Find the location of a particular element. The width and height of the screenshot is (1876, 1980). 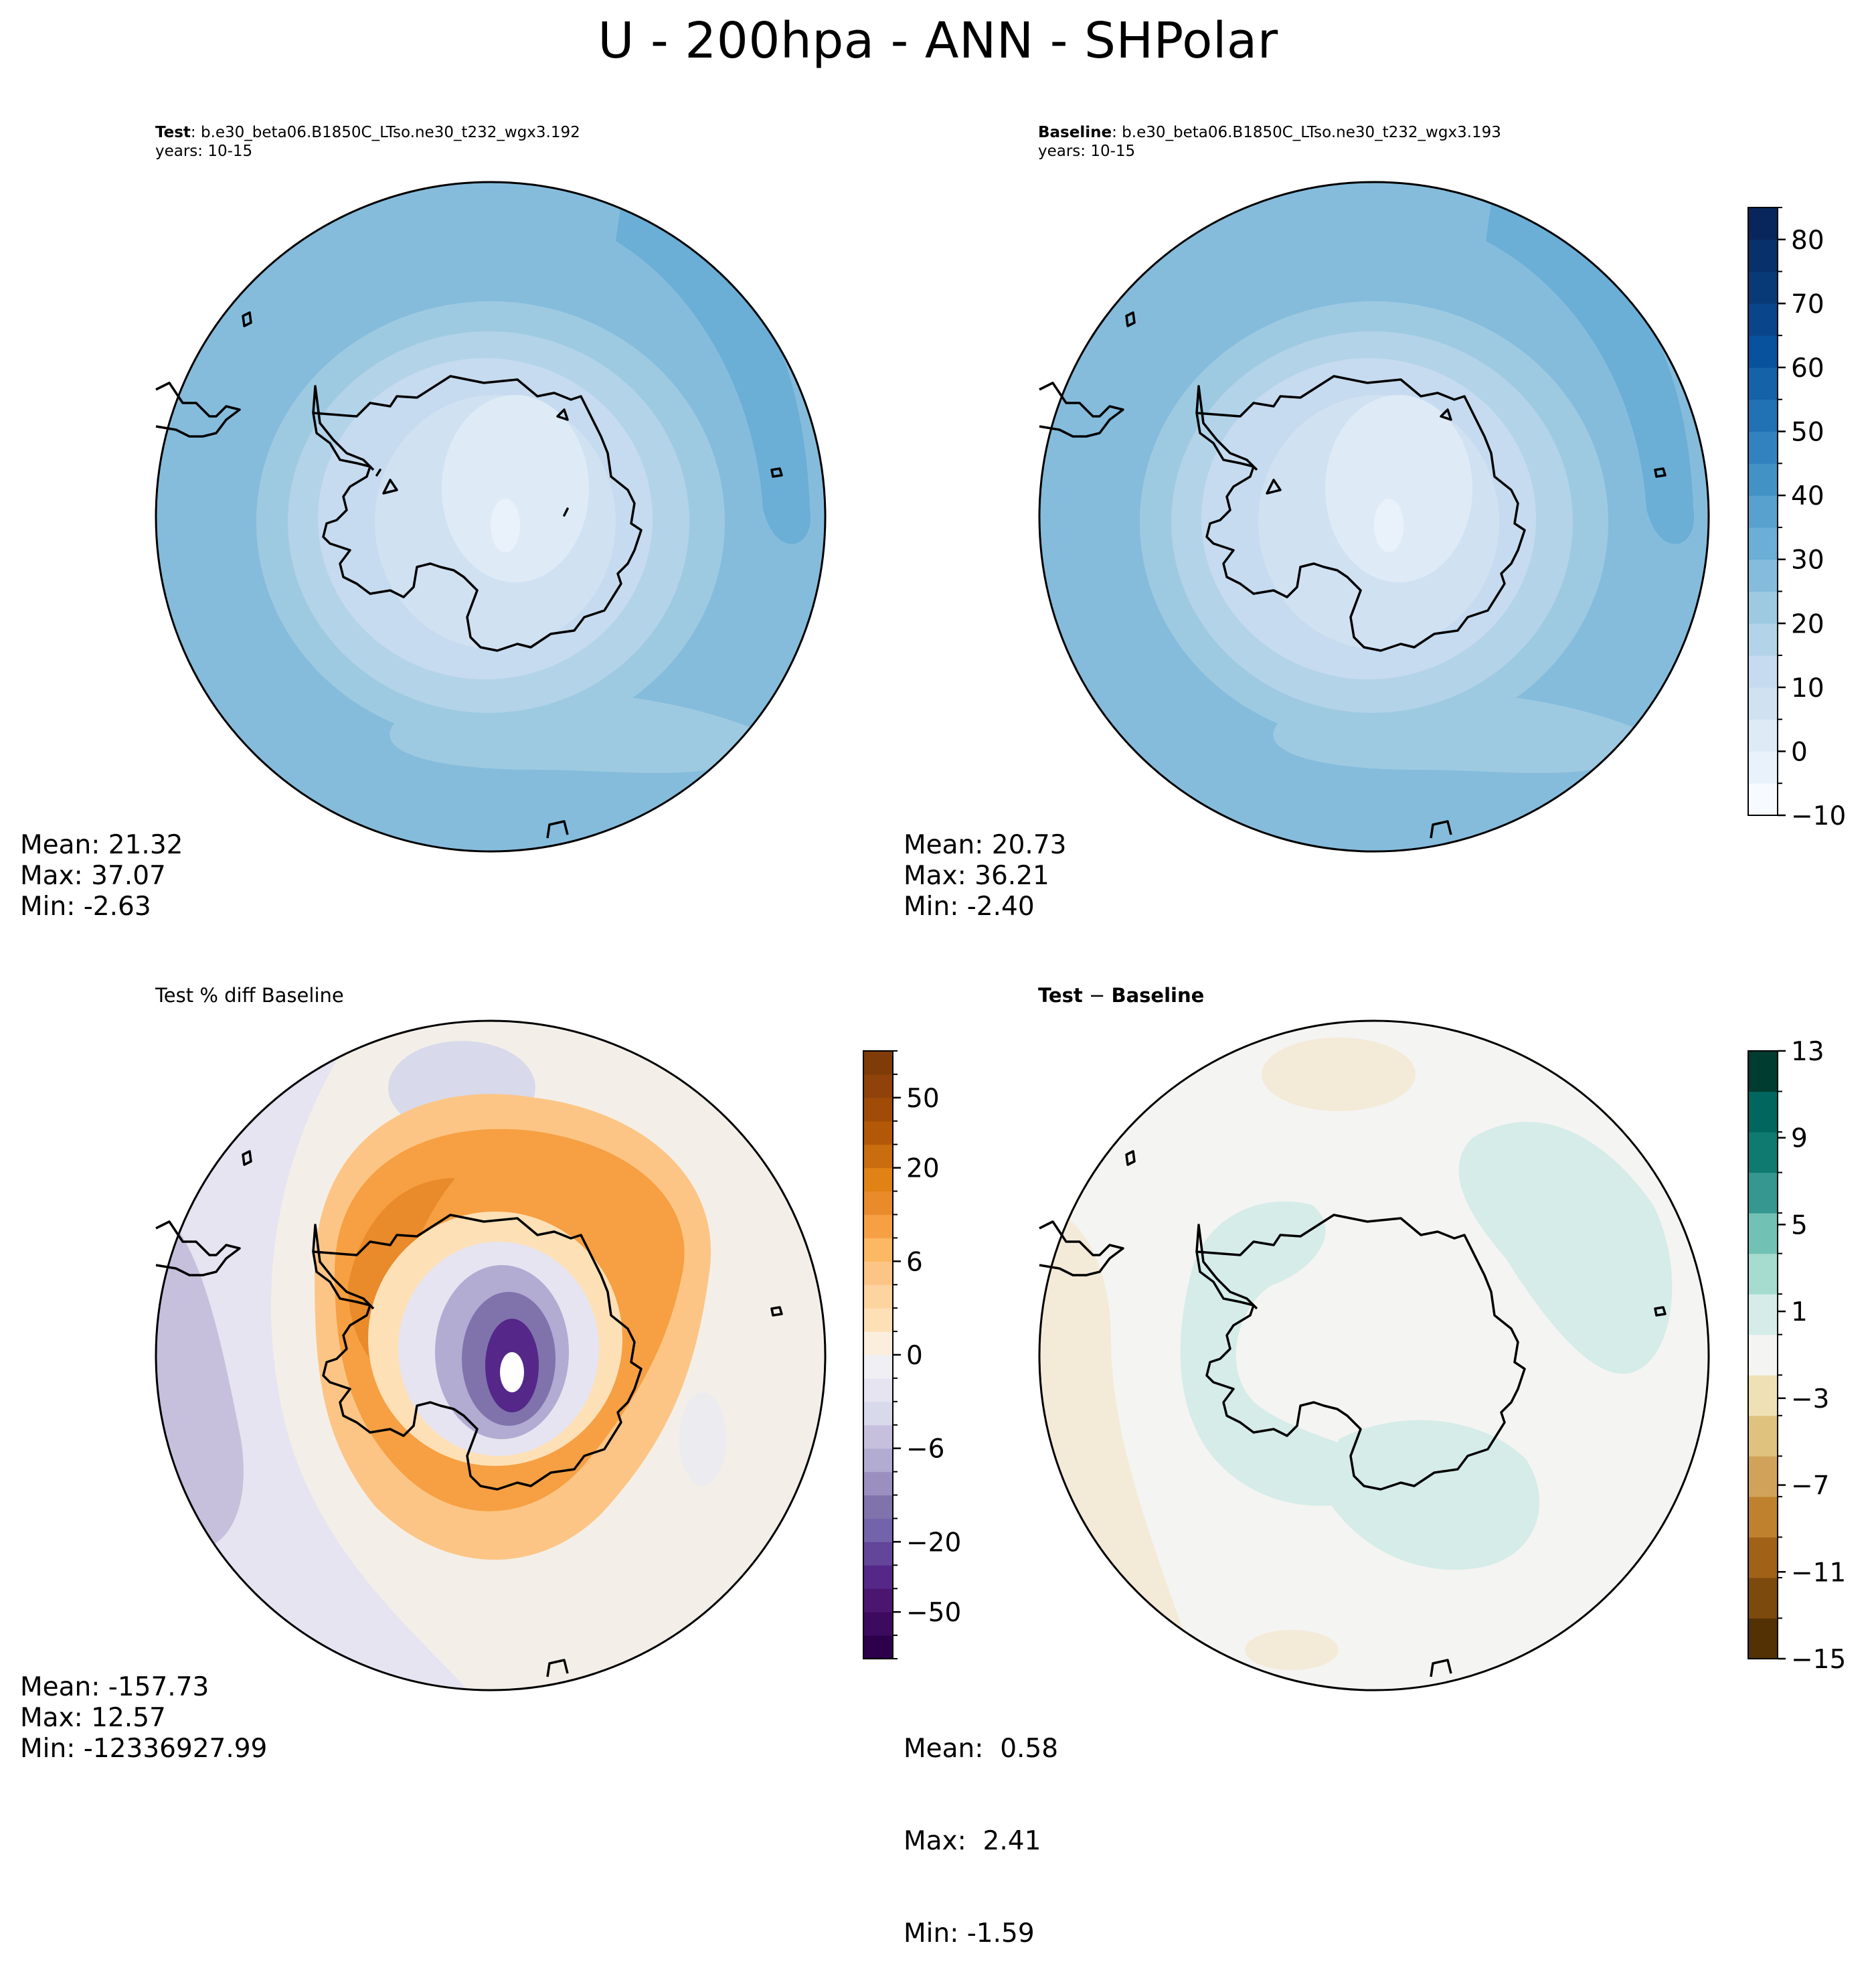

pctdiff-colorbar-tick-label: 6 is located at coordinates (914, 1262).